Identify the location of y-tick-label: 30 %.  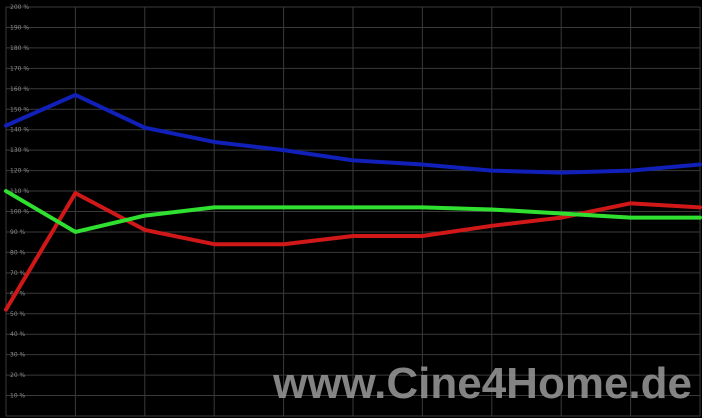
(18, 355).